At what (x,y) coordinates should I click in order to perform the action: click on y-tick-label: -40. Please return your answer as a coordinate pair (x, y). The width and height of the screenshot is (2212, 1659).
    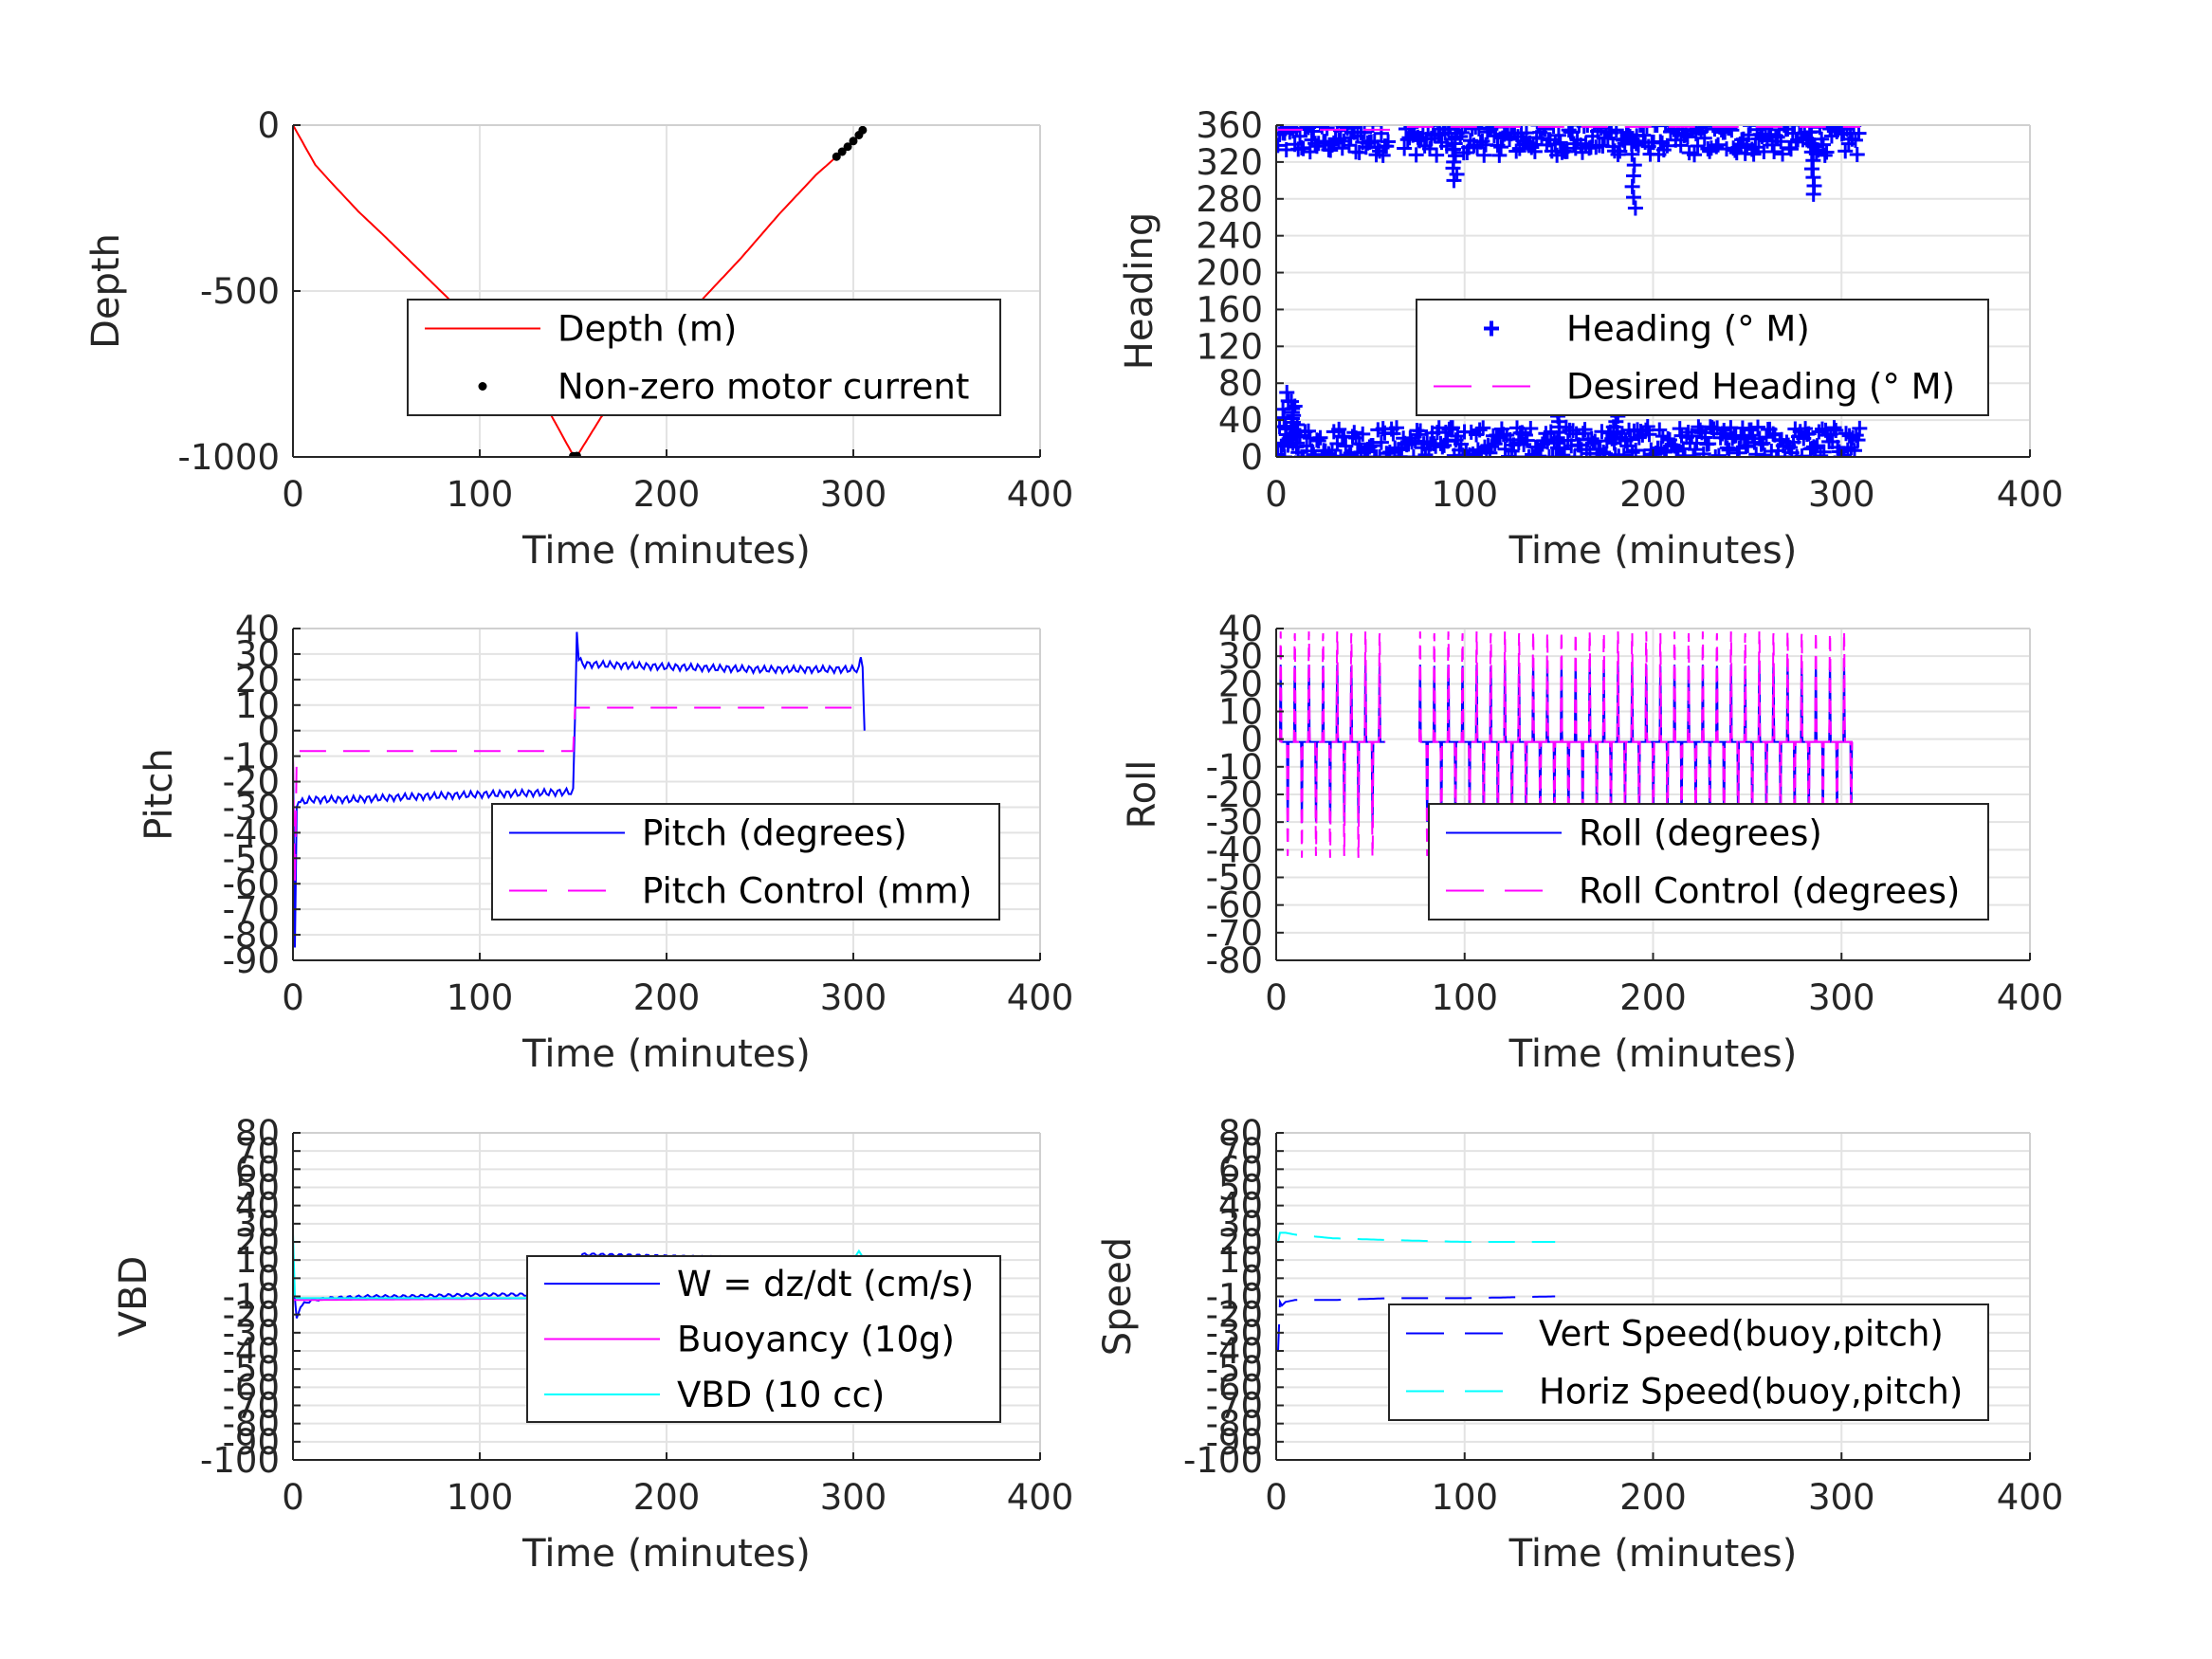
    Looking at the image, I should click on (251, 832).